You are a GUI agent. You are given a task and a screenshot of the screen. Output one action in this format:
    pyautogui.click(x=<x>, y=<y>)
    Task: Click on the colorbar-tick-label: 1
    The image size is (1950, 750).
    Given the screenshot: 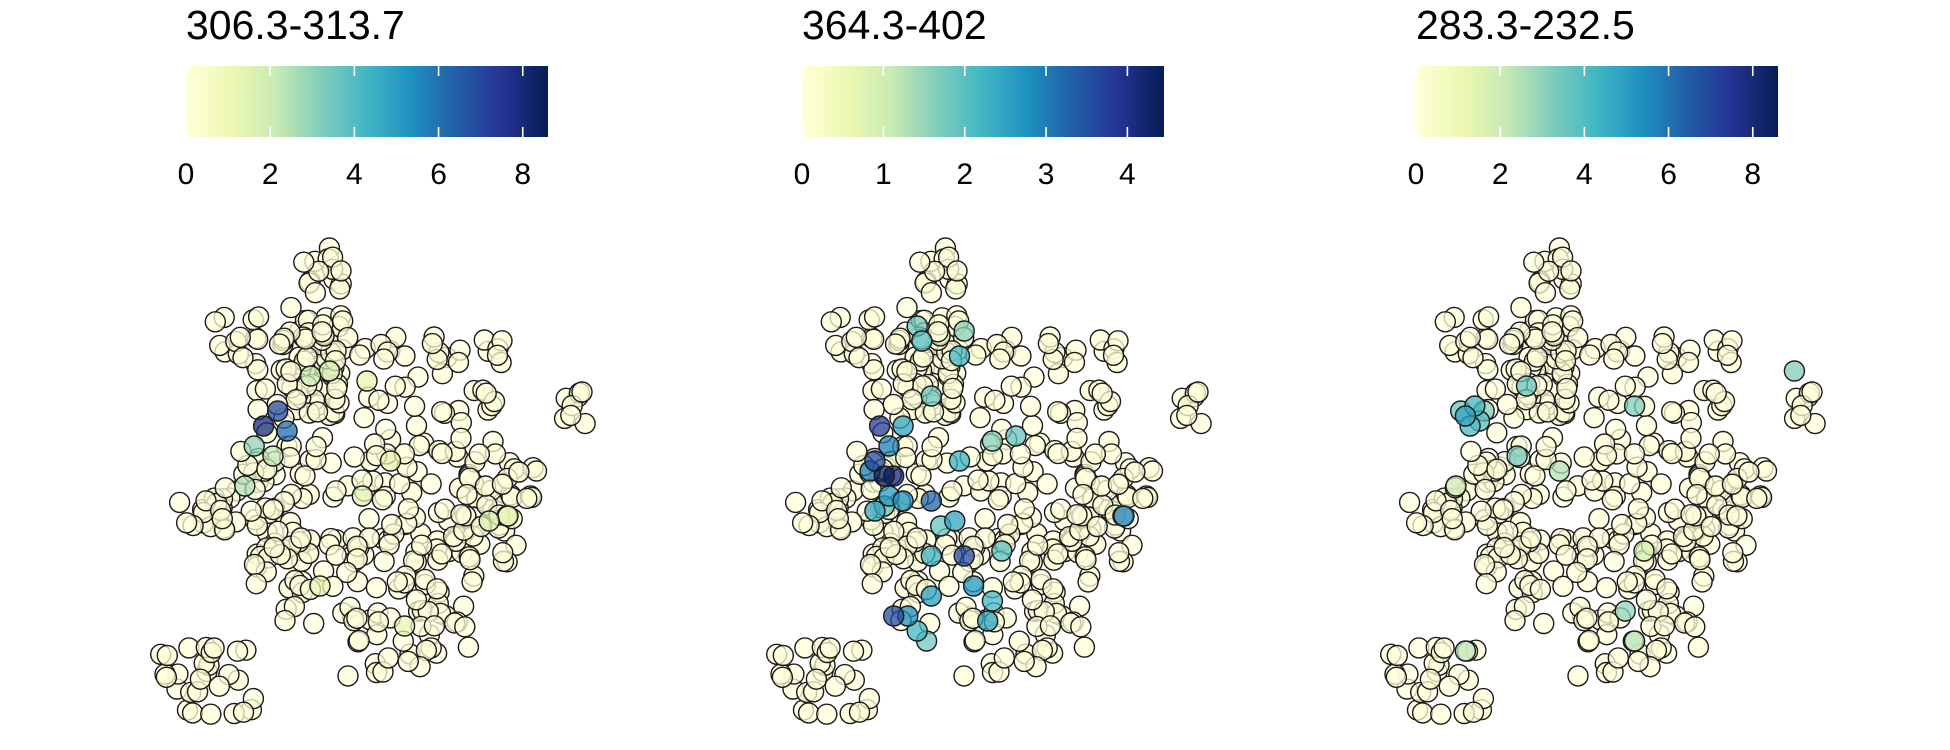 What is the action you would take?
    pyautogui.click(x=883, y=174)
    